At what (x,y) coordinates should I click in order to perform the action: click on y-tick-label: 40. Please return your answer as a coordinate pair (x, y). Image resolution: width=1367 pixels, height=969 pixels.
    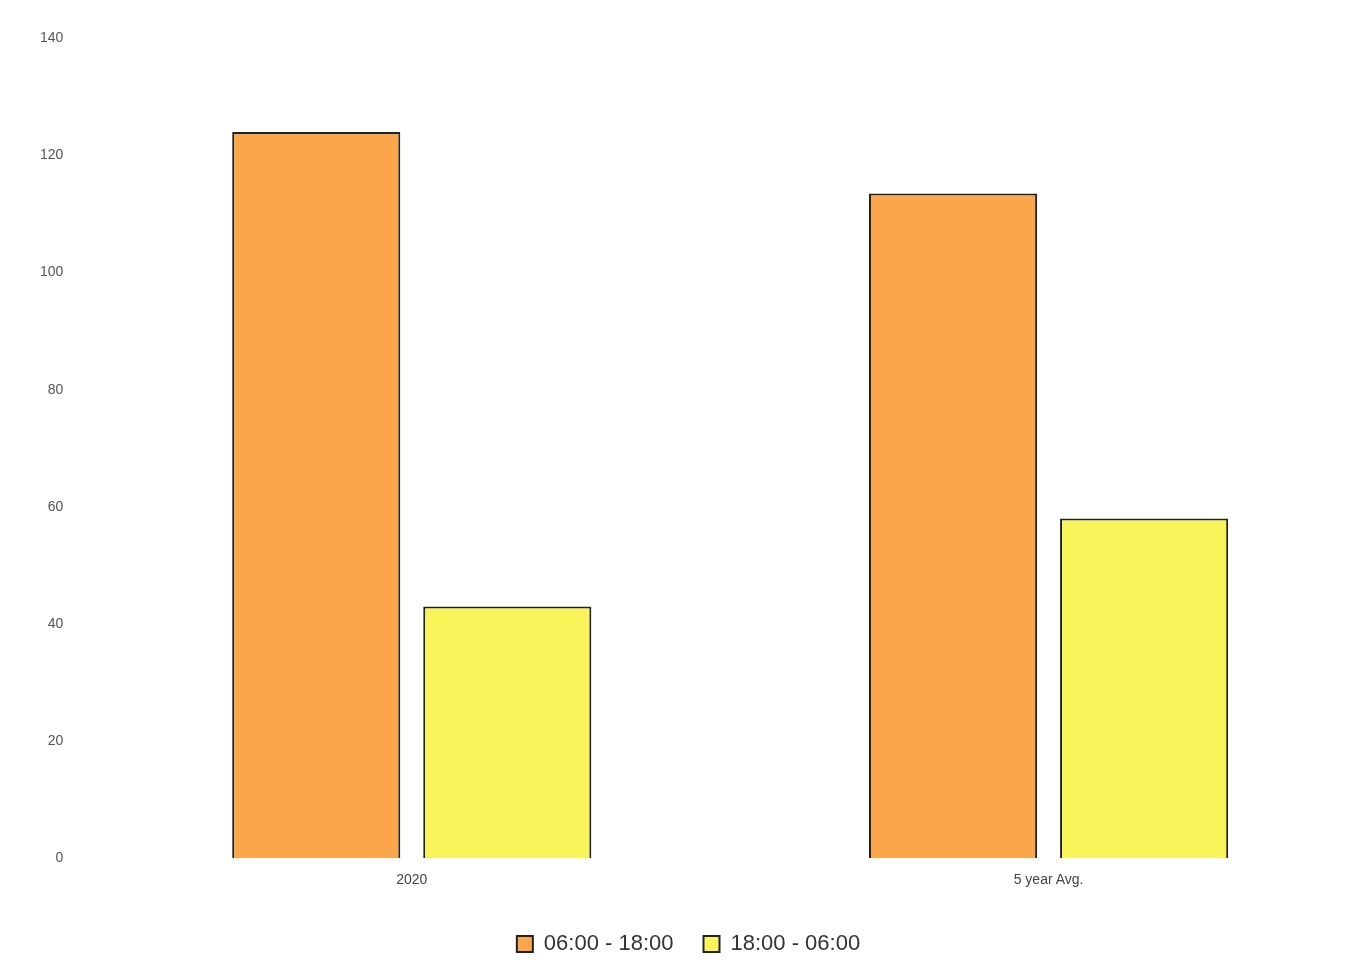
    Looking at the image, I should click on (55, 622).